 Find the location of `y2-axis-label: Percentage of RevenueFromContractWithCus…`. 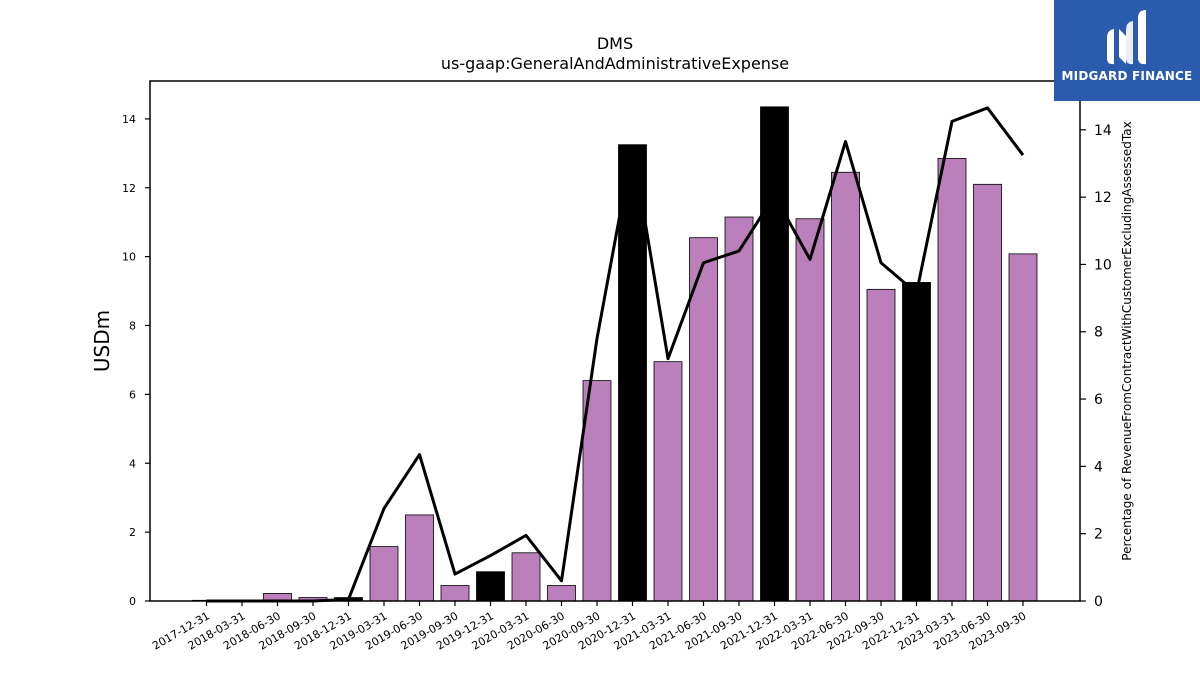

y2-axis-label: Percentage of RevenueFromContractWithCus… is located at coordinates (1127, 340).